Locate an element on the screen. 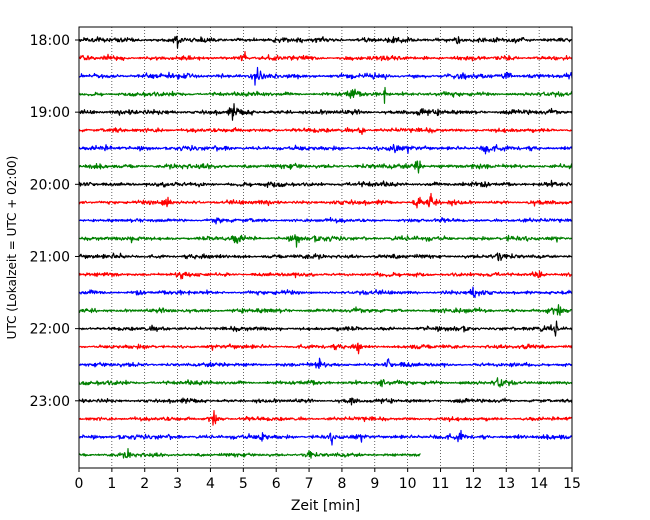 This screenshot has width=650, height=520. trace-2000 is located at coordinates (325, 183).